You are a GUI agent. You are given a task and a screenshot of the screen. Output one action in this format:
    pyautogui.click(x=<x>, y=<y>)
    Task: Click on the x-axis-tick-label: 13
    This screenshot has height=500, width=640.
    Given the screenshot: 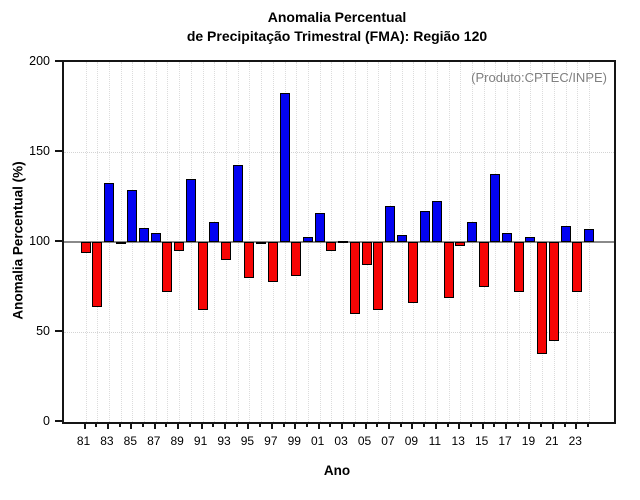 What is the action you would take?
    pyautogui.click(x=458, y=441)
    